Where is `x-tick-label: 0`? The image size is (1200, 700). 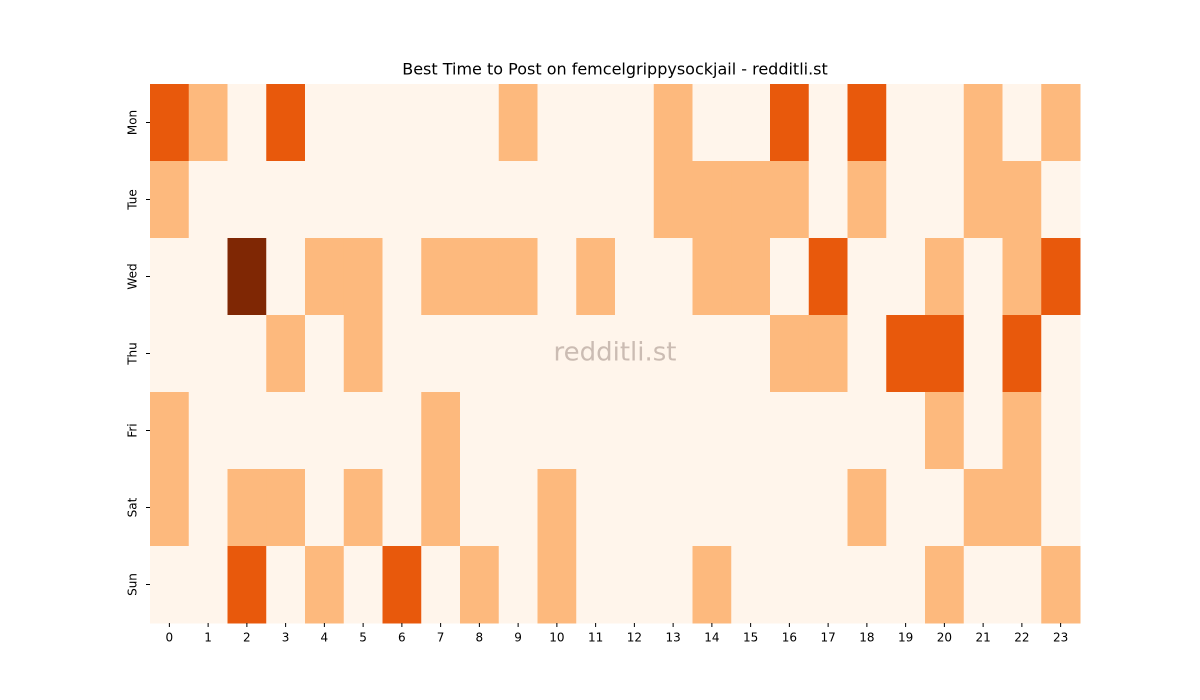 x-tick-label: 0 is located at coordinates (170, 638).